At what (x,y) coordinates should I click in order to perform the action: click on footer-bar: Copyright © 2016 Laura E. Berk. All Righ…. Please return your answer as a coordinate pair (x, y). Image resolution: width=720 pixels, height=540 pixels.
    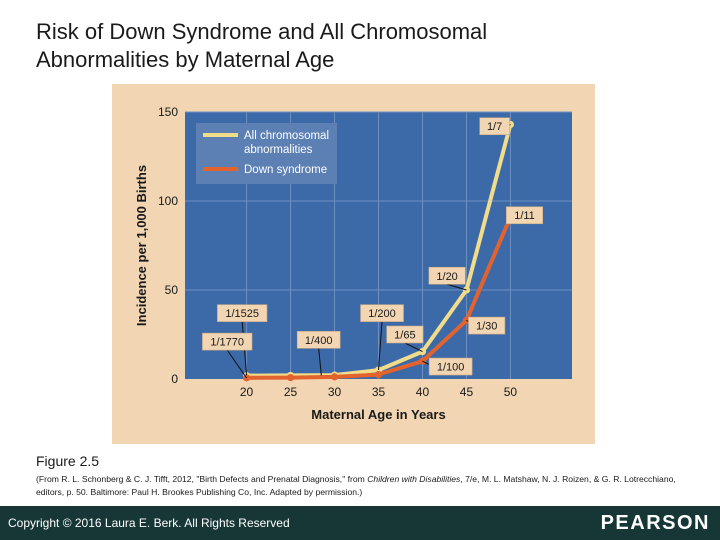
    Looking at the image, I should click on (360, 523).